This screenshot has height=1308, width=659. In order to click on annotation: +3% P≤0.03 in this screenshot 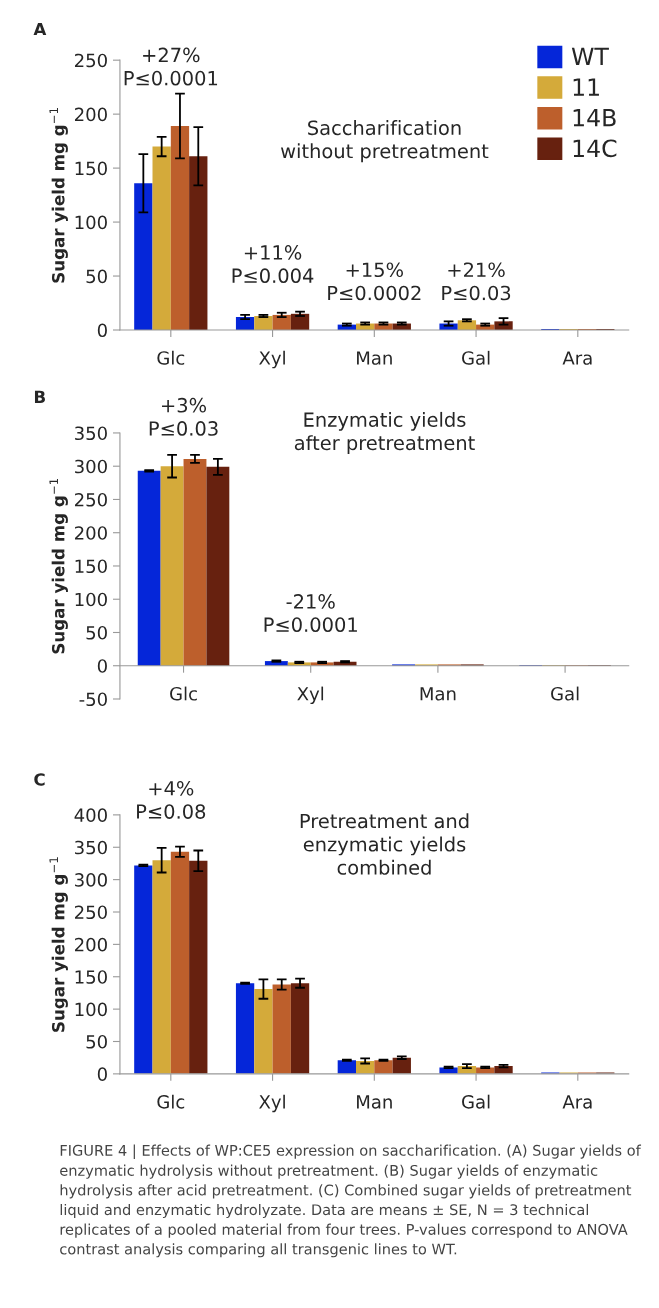, I will do `click(183, 416)`.